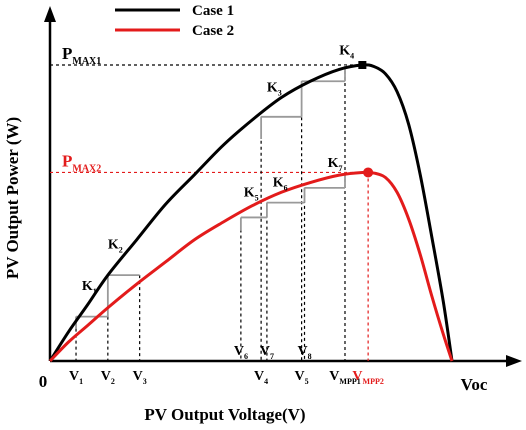 The height and width of the screenshot is (430, 526). What do you see at coordinates (474, 384) in the screenshot?
I see `voc-label: Voc` at bounding box center [474, 384].